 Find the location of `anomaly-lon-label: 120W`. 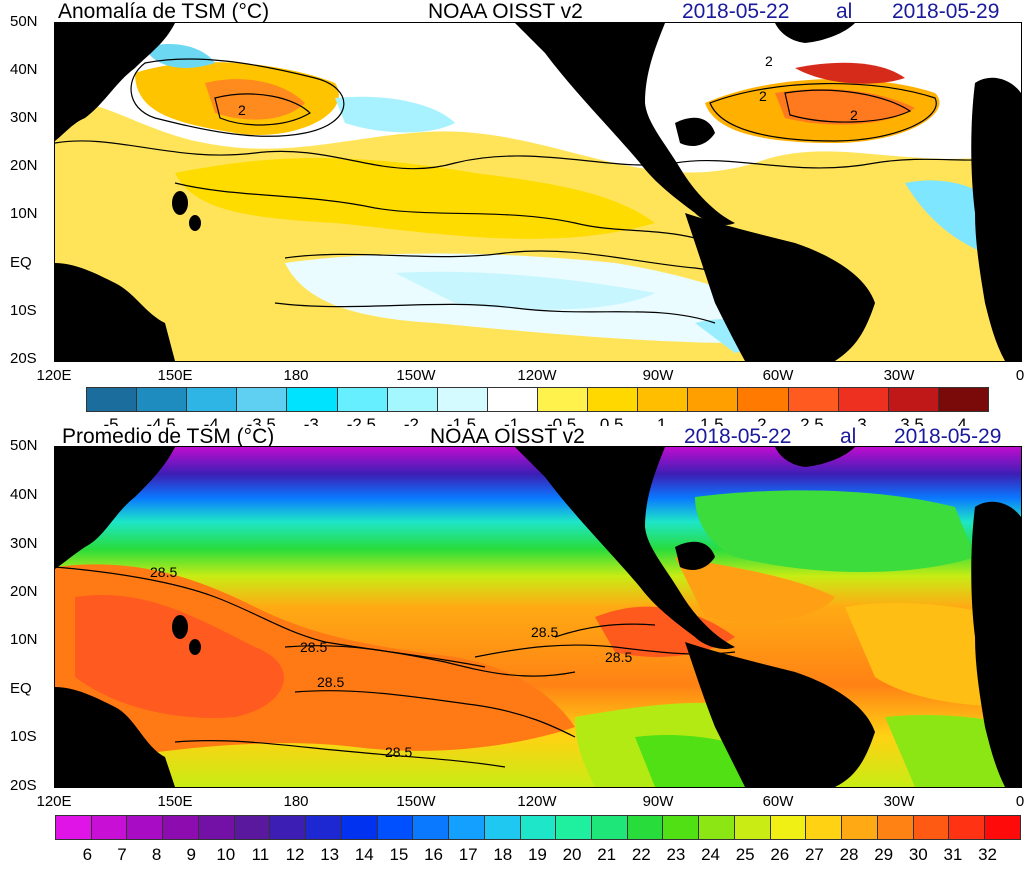

anomaly-lon-label: 120W is located at coordinates (537, 375).